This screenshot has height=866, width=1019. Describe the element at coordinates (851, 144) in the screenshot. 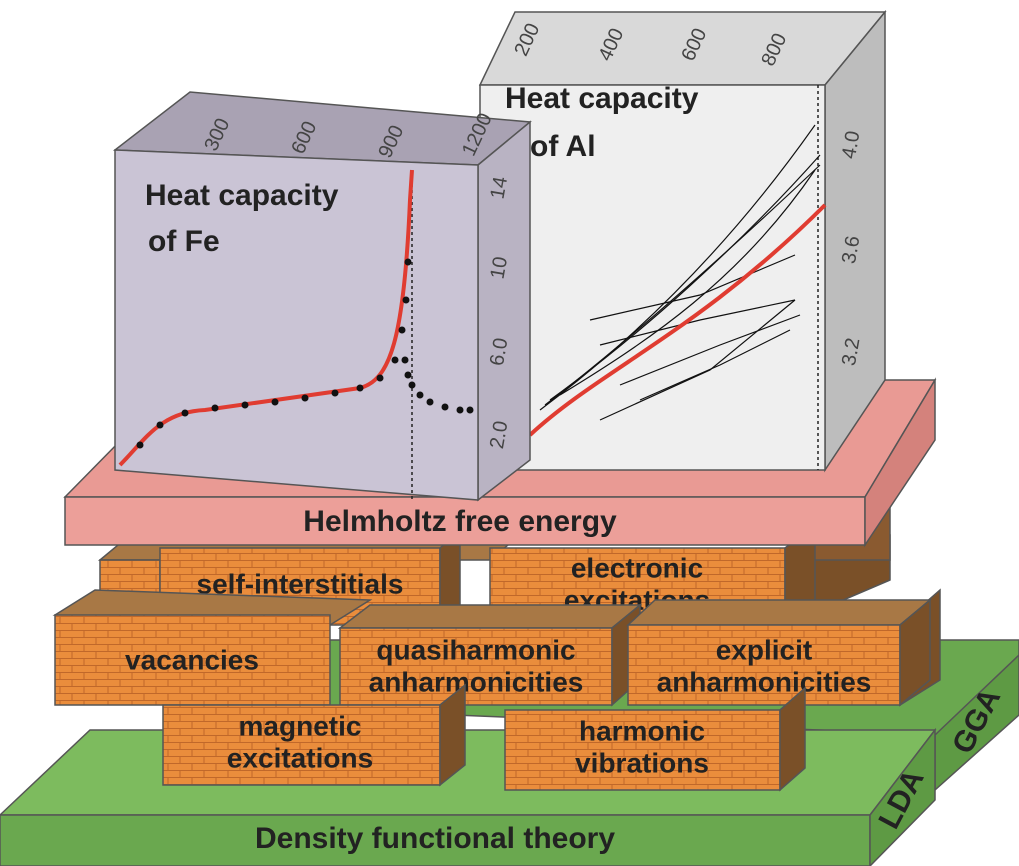

I see `tick-label: 4.0` at that location.